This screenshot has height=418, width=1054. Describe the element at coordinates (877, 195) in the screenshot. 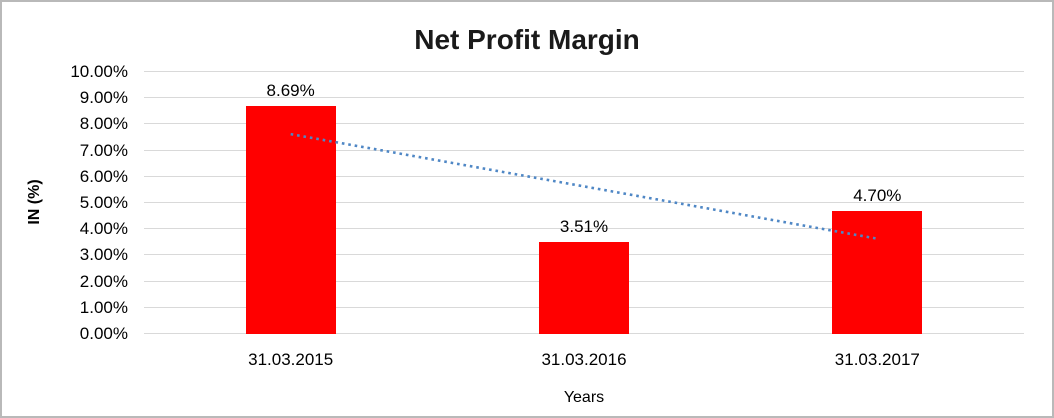

I see `bar-data-label: 4.70%` at that location.